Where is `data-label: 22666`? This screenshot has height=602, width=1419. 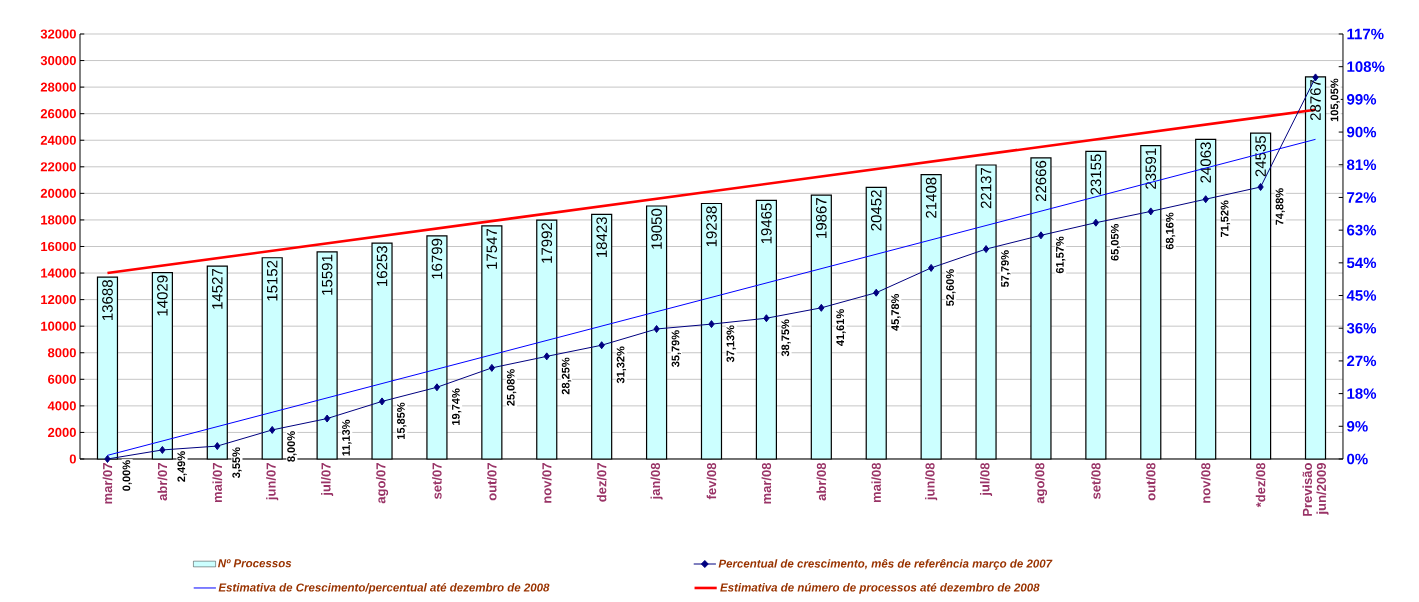
data-label: 22666 is located at coordinates (1041, 181).